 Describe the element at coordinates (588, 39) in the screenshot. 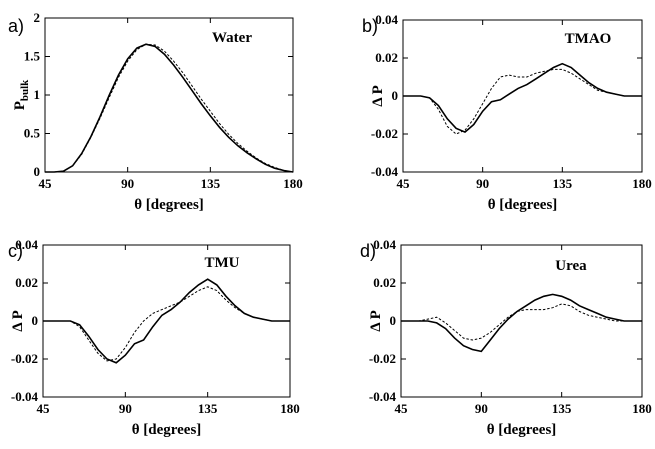

I see `series-annotation: TMAO` at that location.